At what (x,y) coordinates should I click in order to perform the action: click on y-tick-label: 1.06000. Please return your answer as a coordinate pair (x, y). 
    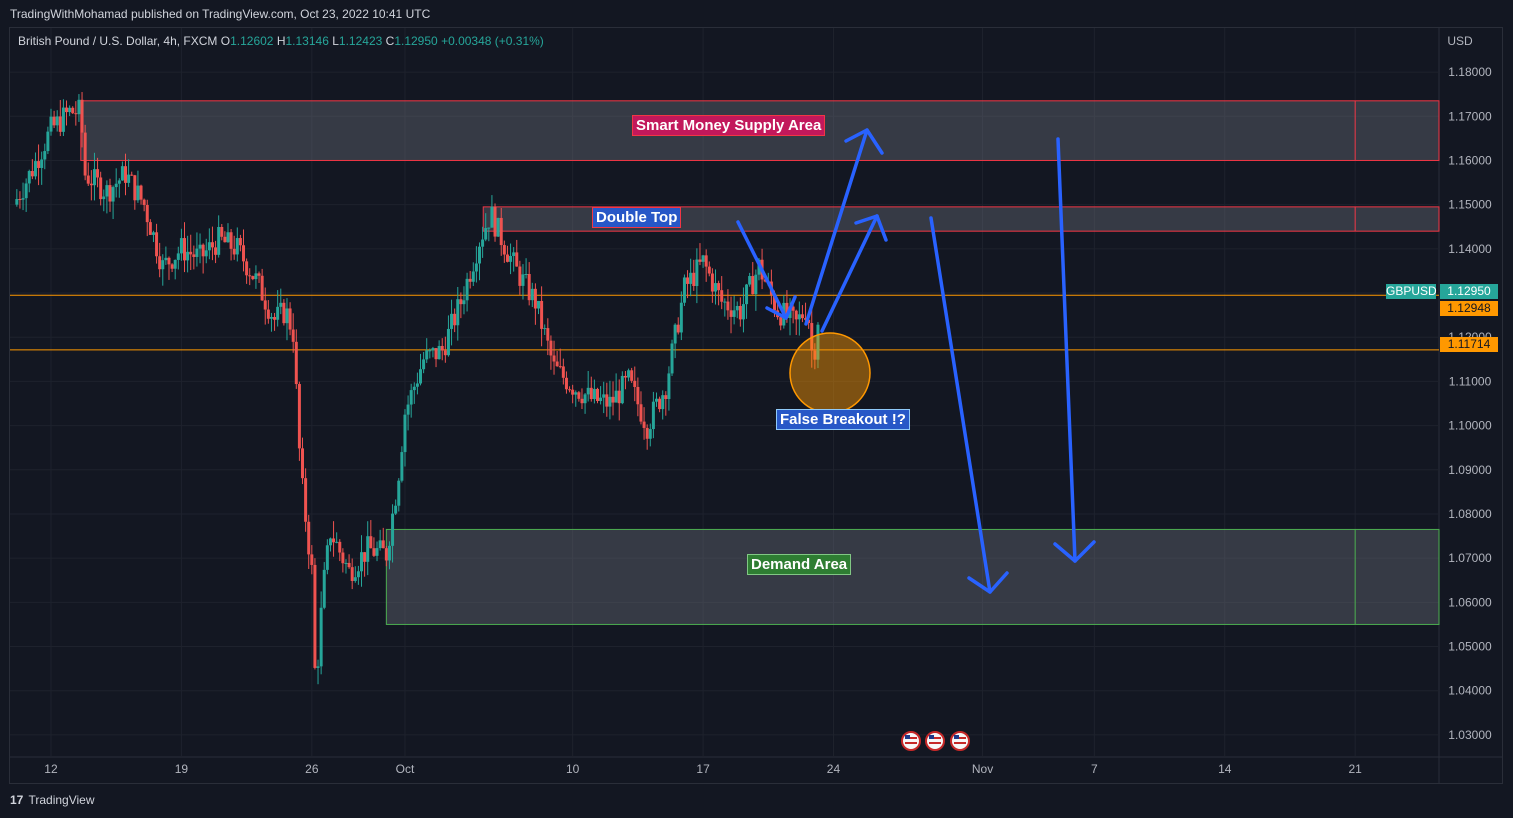
    Looking at the image, I should click on (1470, 602).